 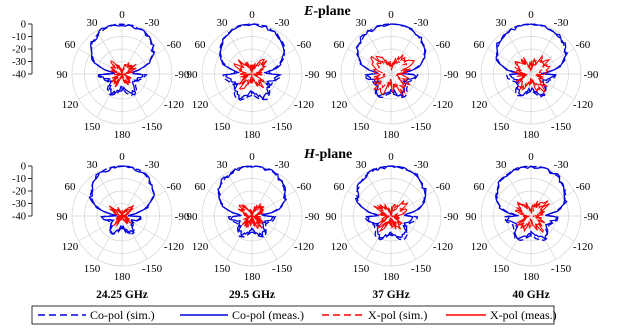 What do you see at coordinates (122, 315) in the screenshot?
I see `legend-label-co-sim: Co-pol (sim.)` at bounding box center [122, 315].